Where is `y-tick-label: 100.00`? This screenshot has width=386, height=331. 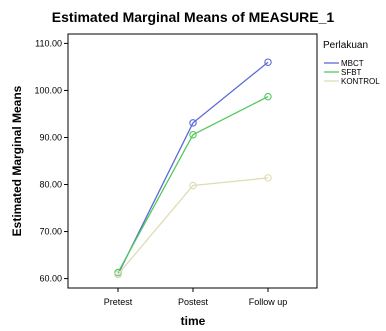
y-tick-label: 100.00 is located at coordinates (48, 90).